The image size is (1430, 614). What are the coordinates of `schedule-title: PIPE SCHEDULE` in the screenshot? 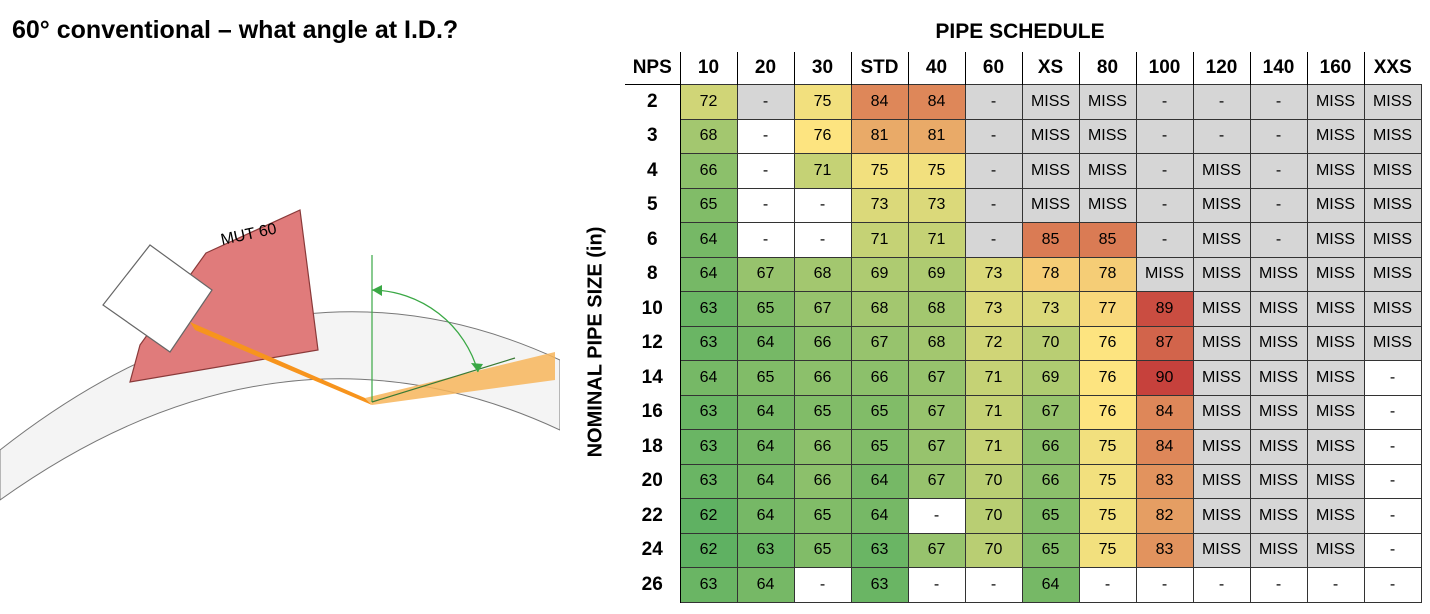 It's located at (1020, 31).